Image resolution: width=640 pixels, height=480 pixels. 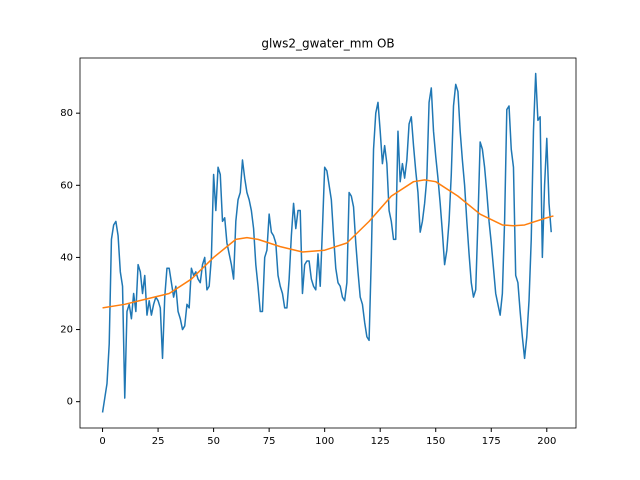 What do you see at coordinates (70, 402) in the screenshot?
I see `y-tick-label: 0` at bounding box center [70, 402].